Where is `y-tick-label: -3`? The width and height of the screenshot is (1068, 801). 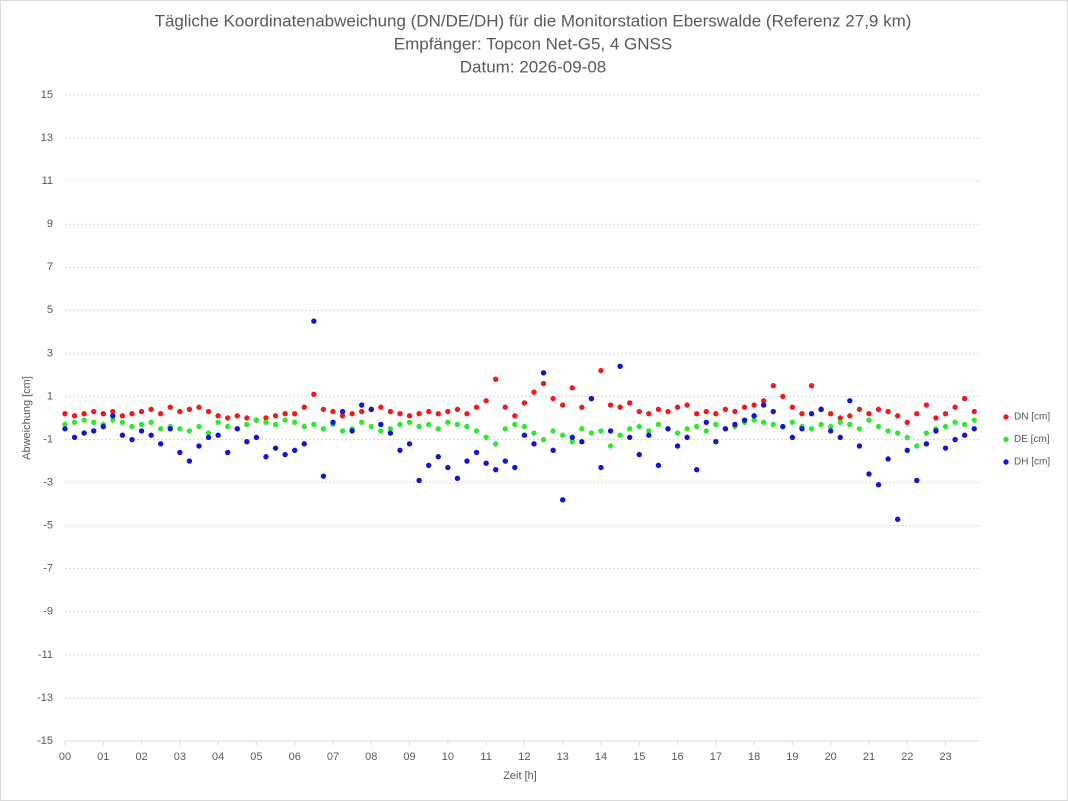 y-tick-label: -3 is located at coordinates (48, 483).